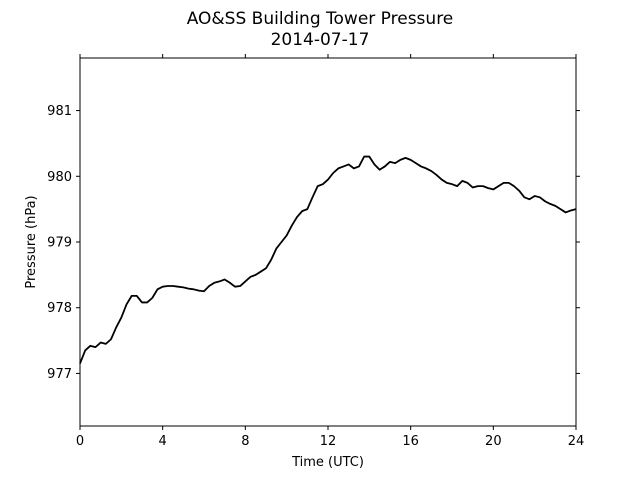  Describe the element at coordinates (59, 374) in the screenshot. I see `y-tick-label: 977` at that location.